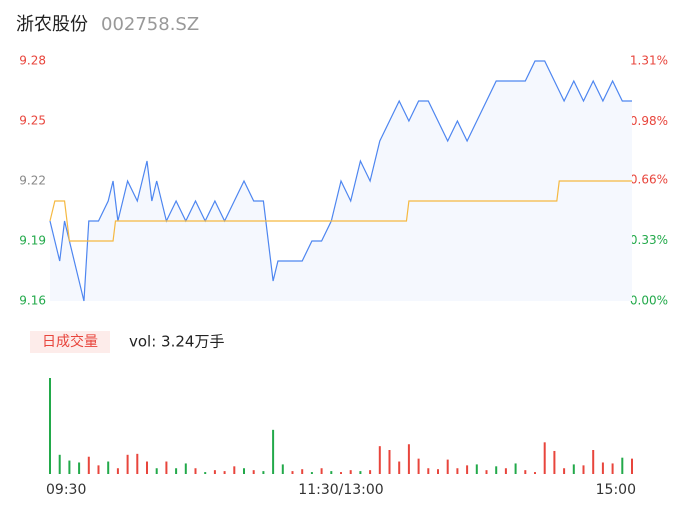 The height and width of the screenshot is (524, 686). Describe the element at coordinates (649, 301) in the screenshot. I see `y2-tick-label: 0.00%` at that location.